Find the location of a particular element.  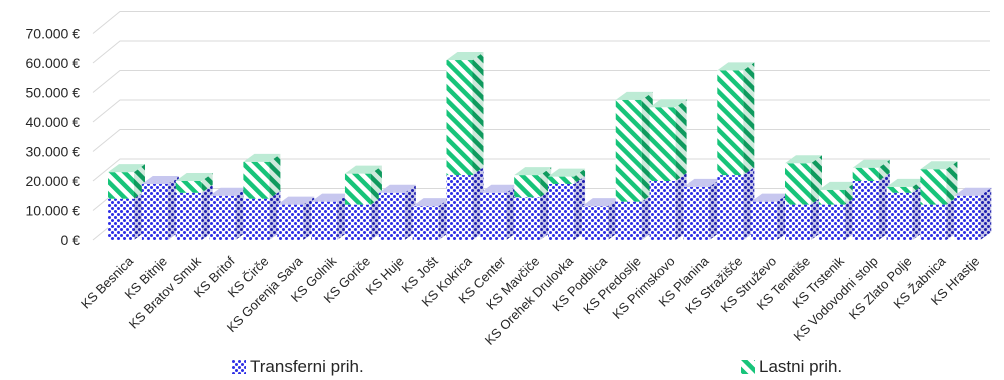

legend-swatch-dots is located at coordinates (239, 367).